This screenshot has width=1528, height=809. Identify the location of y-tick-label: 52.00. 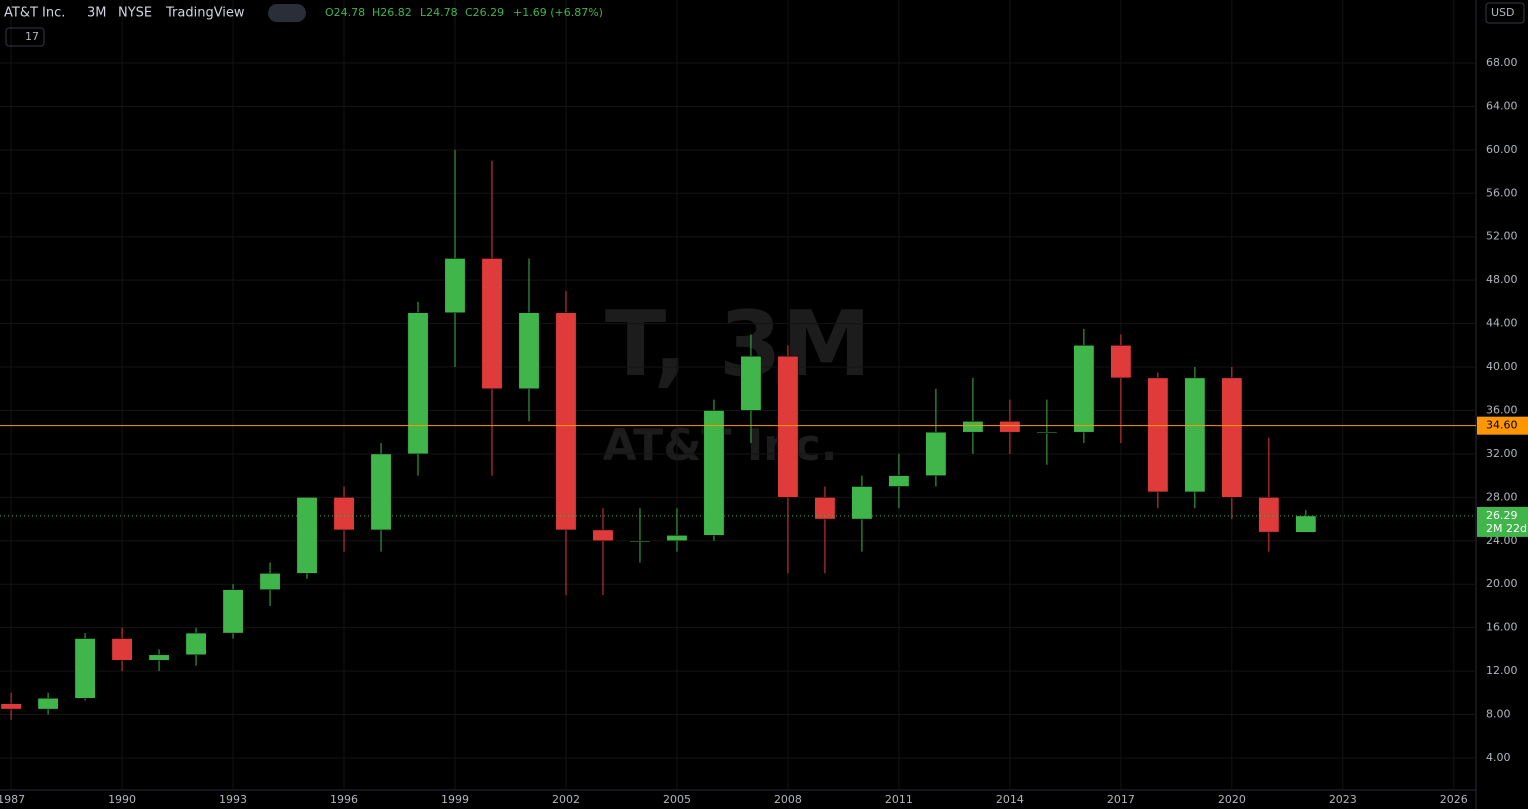
(1502, 236).